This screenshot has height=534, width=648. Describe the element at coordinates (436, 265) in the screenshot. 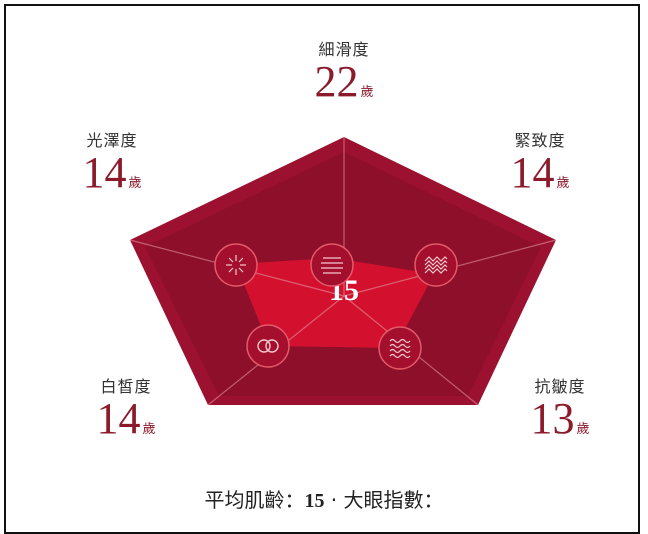

I see `mesh-icon` at that location.